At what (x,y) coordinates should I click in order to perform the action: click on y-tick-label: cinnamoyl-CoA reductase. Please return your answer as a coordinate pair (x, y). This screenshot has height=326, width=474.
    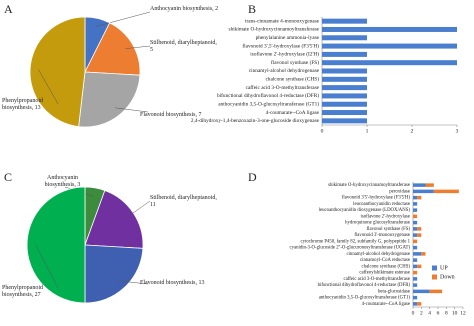
    Looking at the image, I should click on (385, 260).